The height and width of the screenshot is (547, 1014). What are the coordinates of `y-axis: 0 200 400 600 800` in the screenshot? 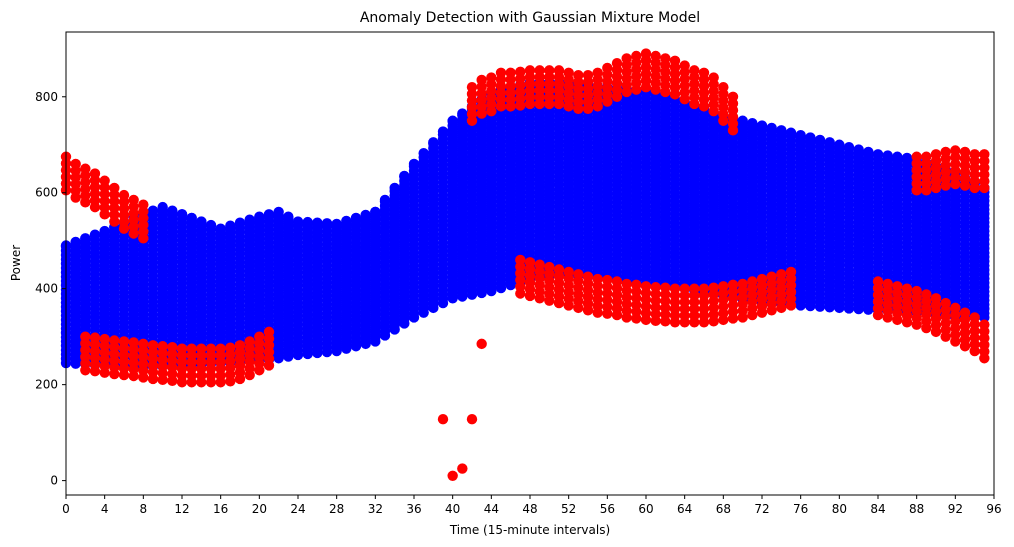 It's located at (50, 289).